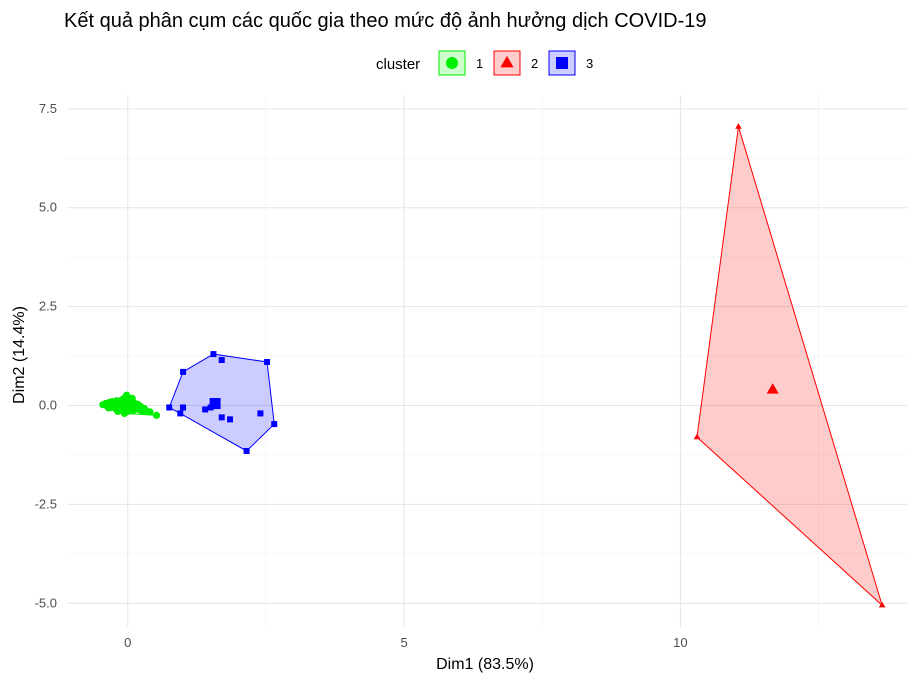 Image resolution: width=915 pixels, height=682 pixels. I want to click on cluster-2-hull, so click(790, 366).